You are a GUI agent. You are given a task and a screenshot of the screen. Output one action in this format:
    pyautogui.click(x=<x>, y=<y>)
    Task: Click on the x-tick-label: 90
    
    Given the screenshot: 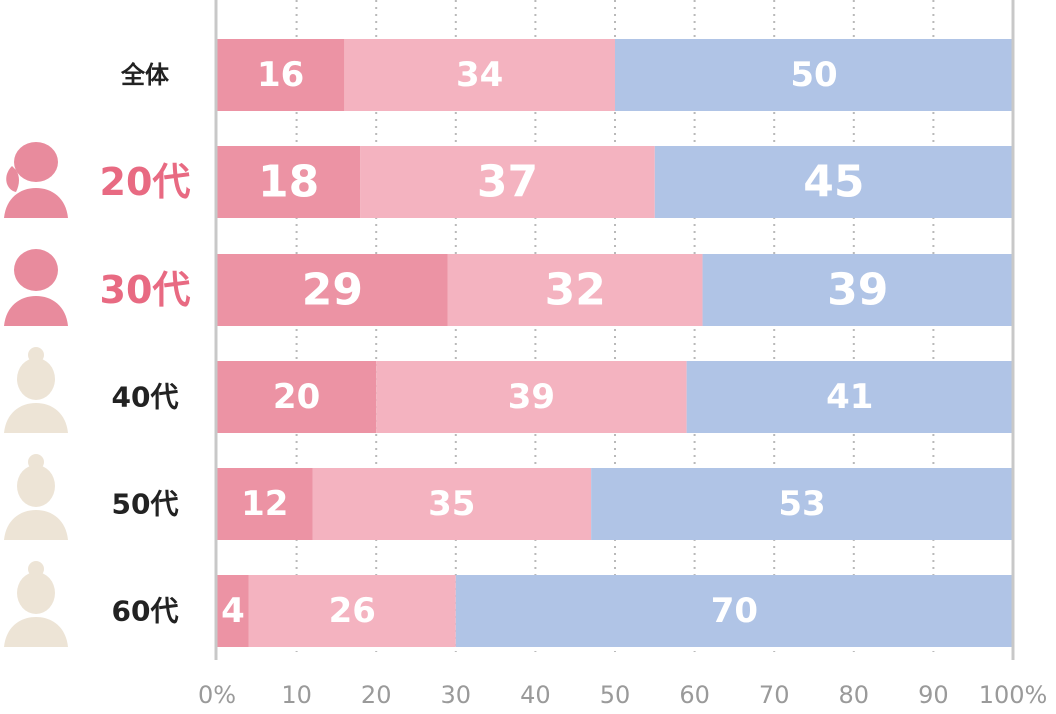 What is the action you would take?
    pyautogui.click(x=933, y=695)
    